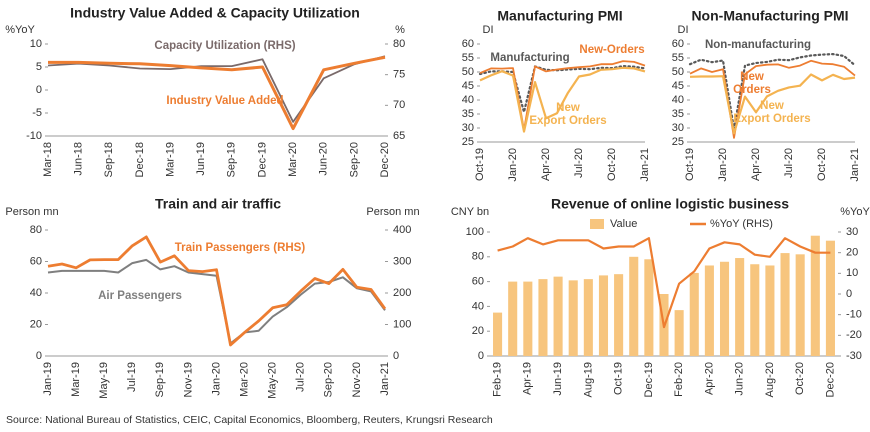 This screenshot has height=432, width=870. What do you see at coordinates (140, 159) in the screenshot?
I see `x-tick-label: Dec-18` at bounding box center [140, 159].